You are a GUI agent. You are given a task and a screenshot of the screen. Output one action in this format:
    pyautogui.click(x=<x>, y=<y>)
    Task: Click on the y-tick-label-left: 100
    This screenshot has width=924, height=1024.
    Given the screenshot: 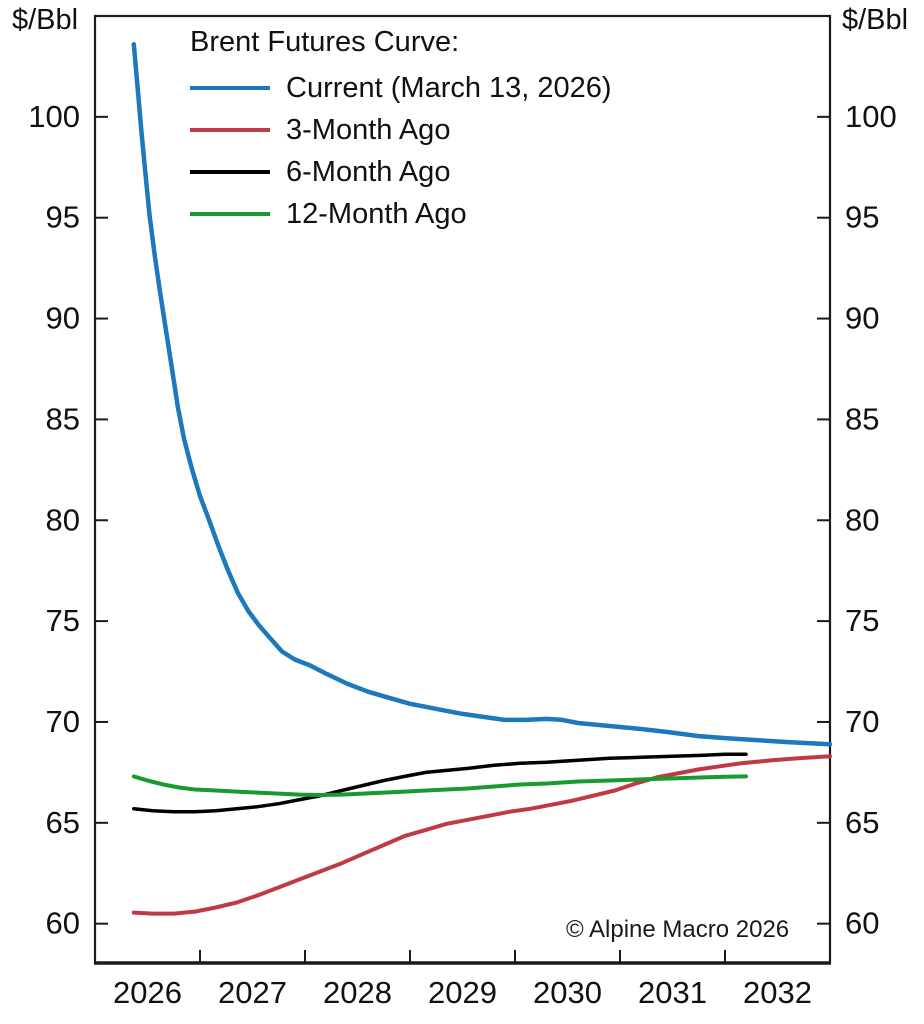 What is the action you would take?
    pyautogui.click(x=54, y=116)
    